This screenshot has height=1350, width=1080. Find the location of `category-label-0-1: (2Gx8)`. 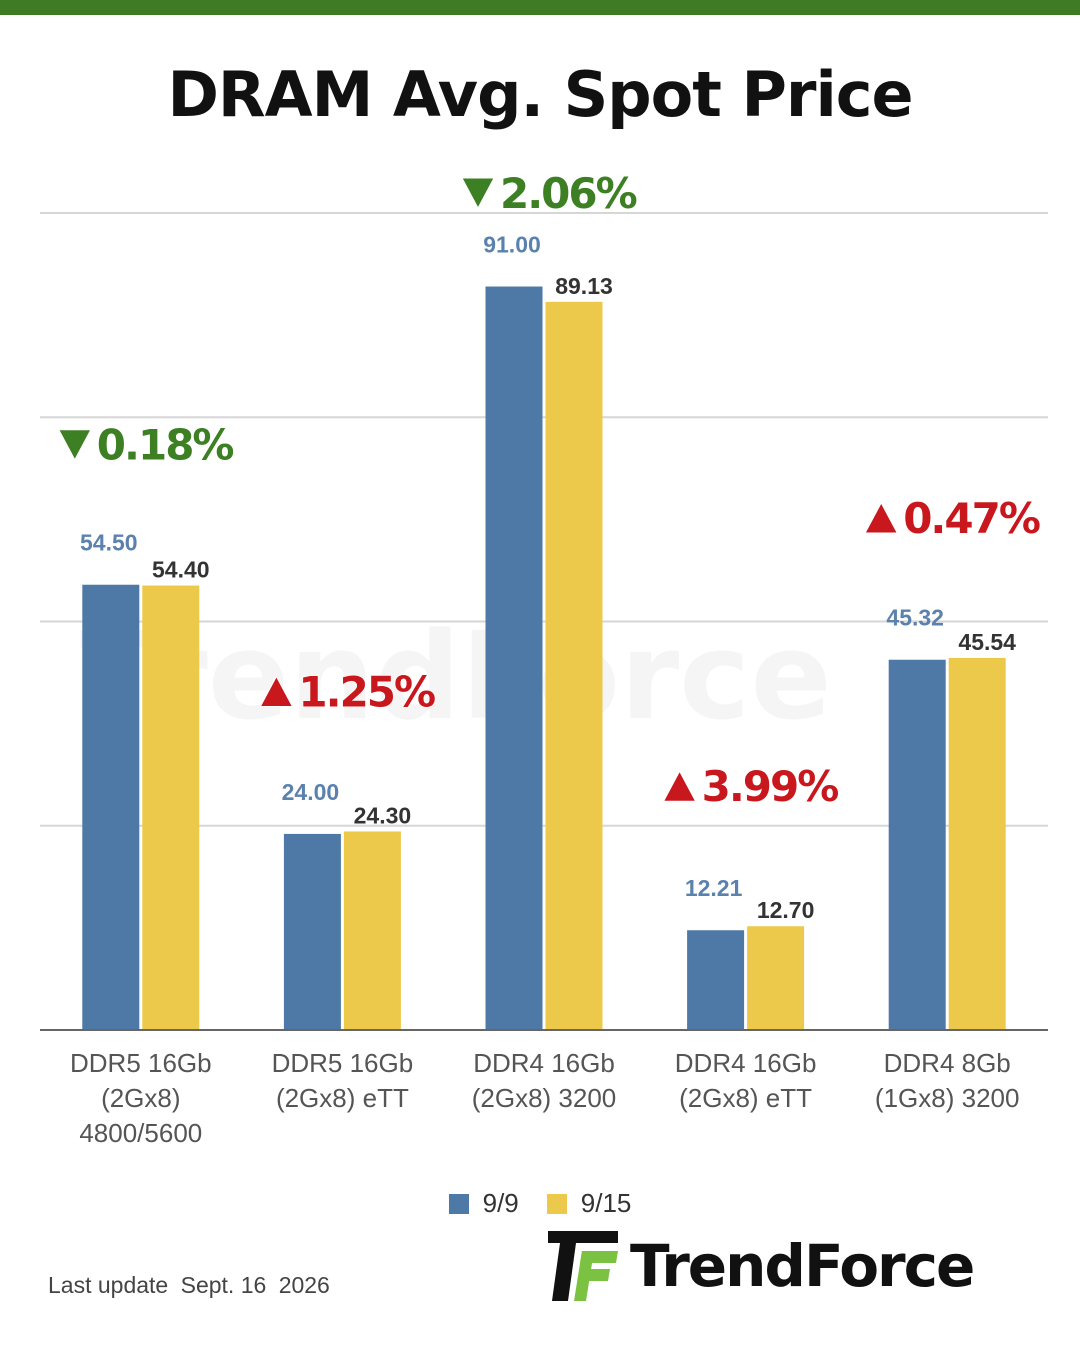

category-label-0-1: (2Gx8) is located at coordinates (140, 1098).